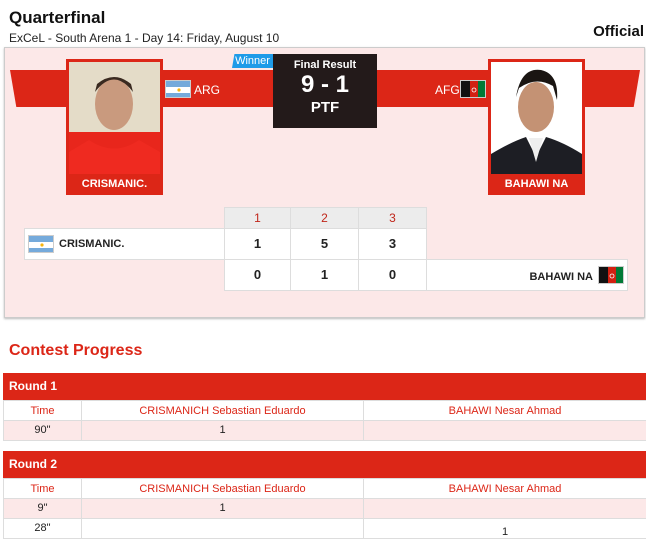 This screenshot has width=646, height=545. What do you see at coordinates (42, 508) in the screenshot?
I see `time-cell: 9"` at bounding box center [42, 508].